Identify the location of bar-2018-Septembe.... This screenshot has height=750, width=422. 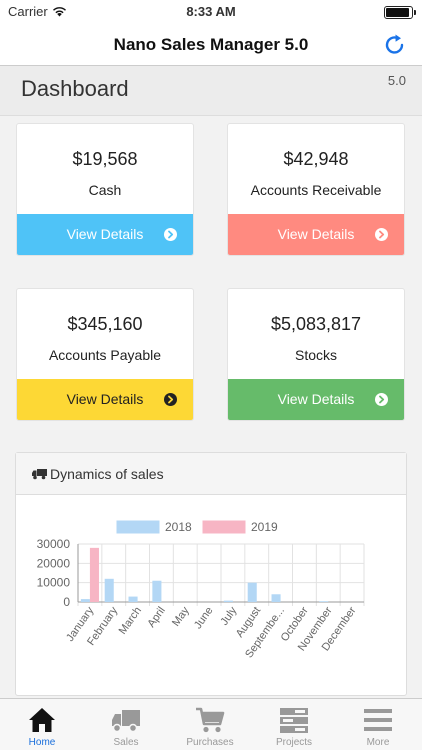
(276, 598).